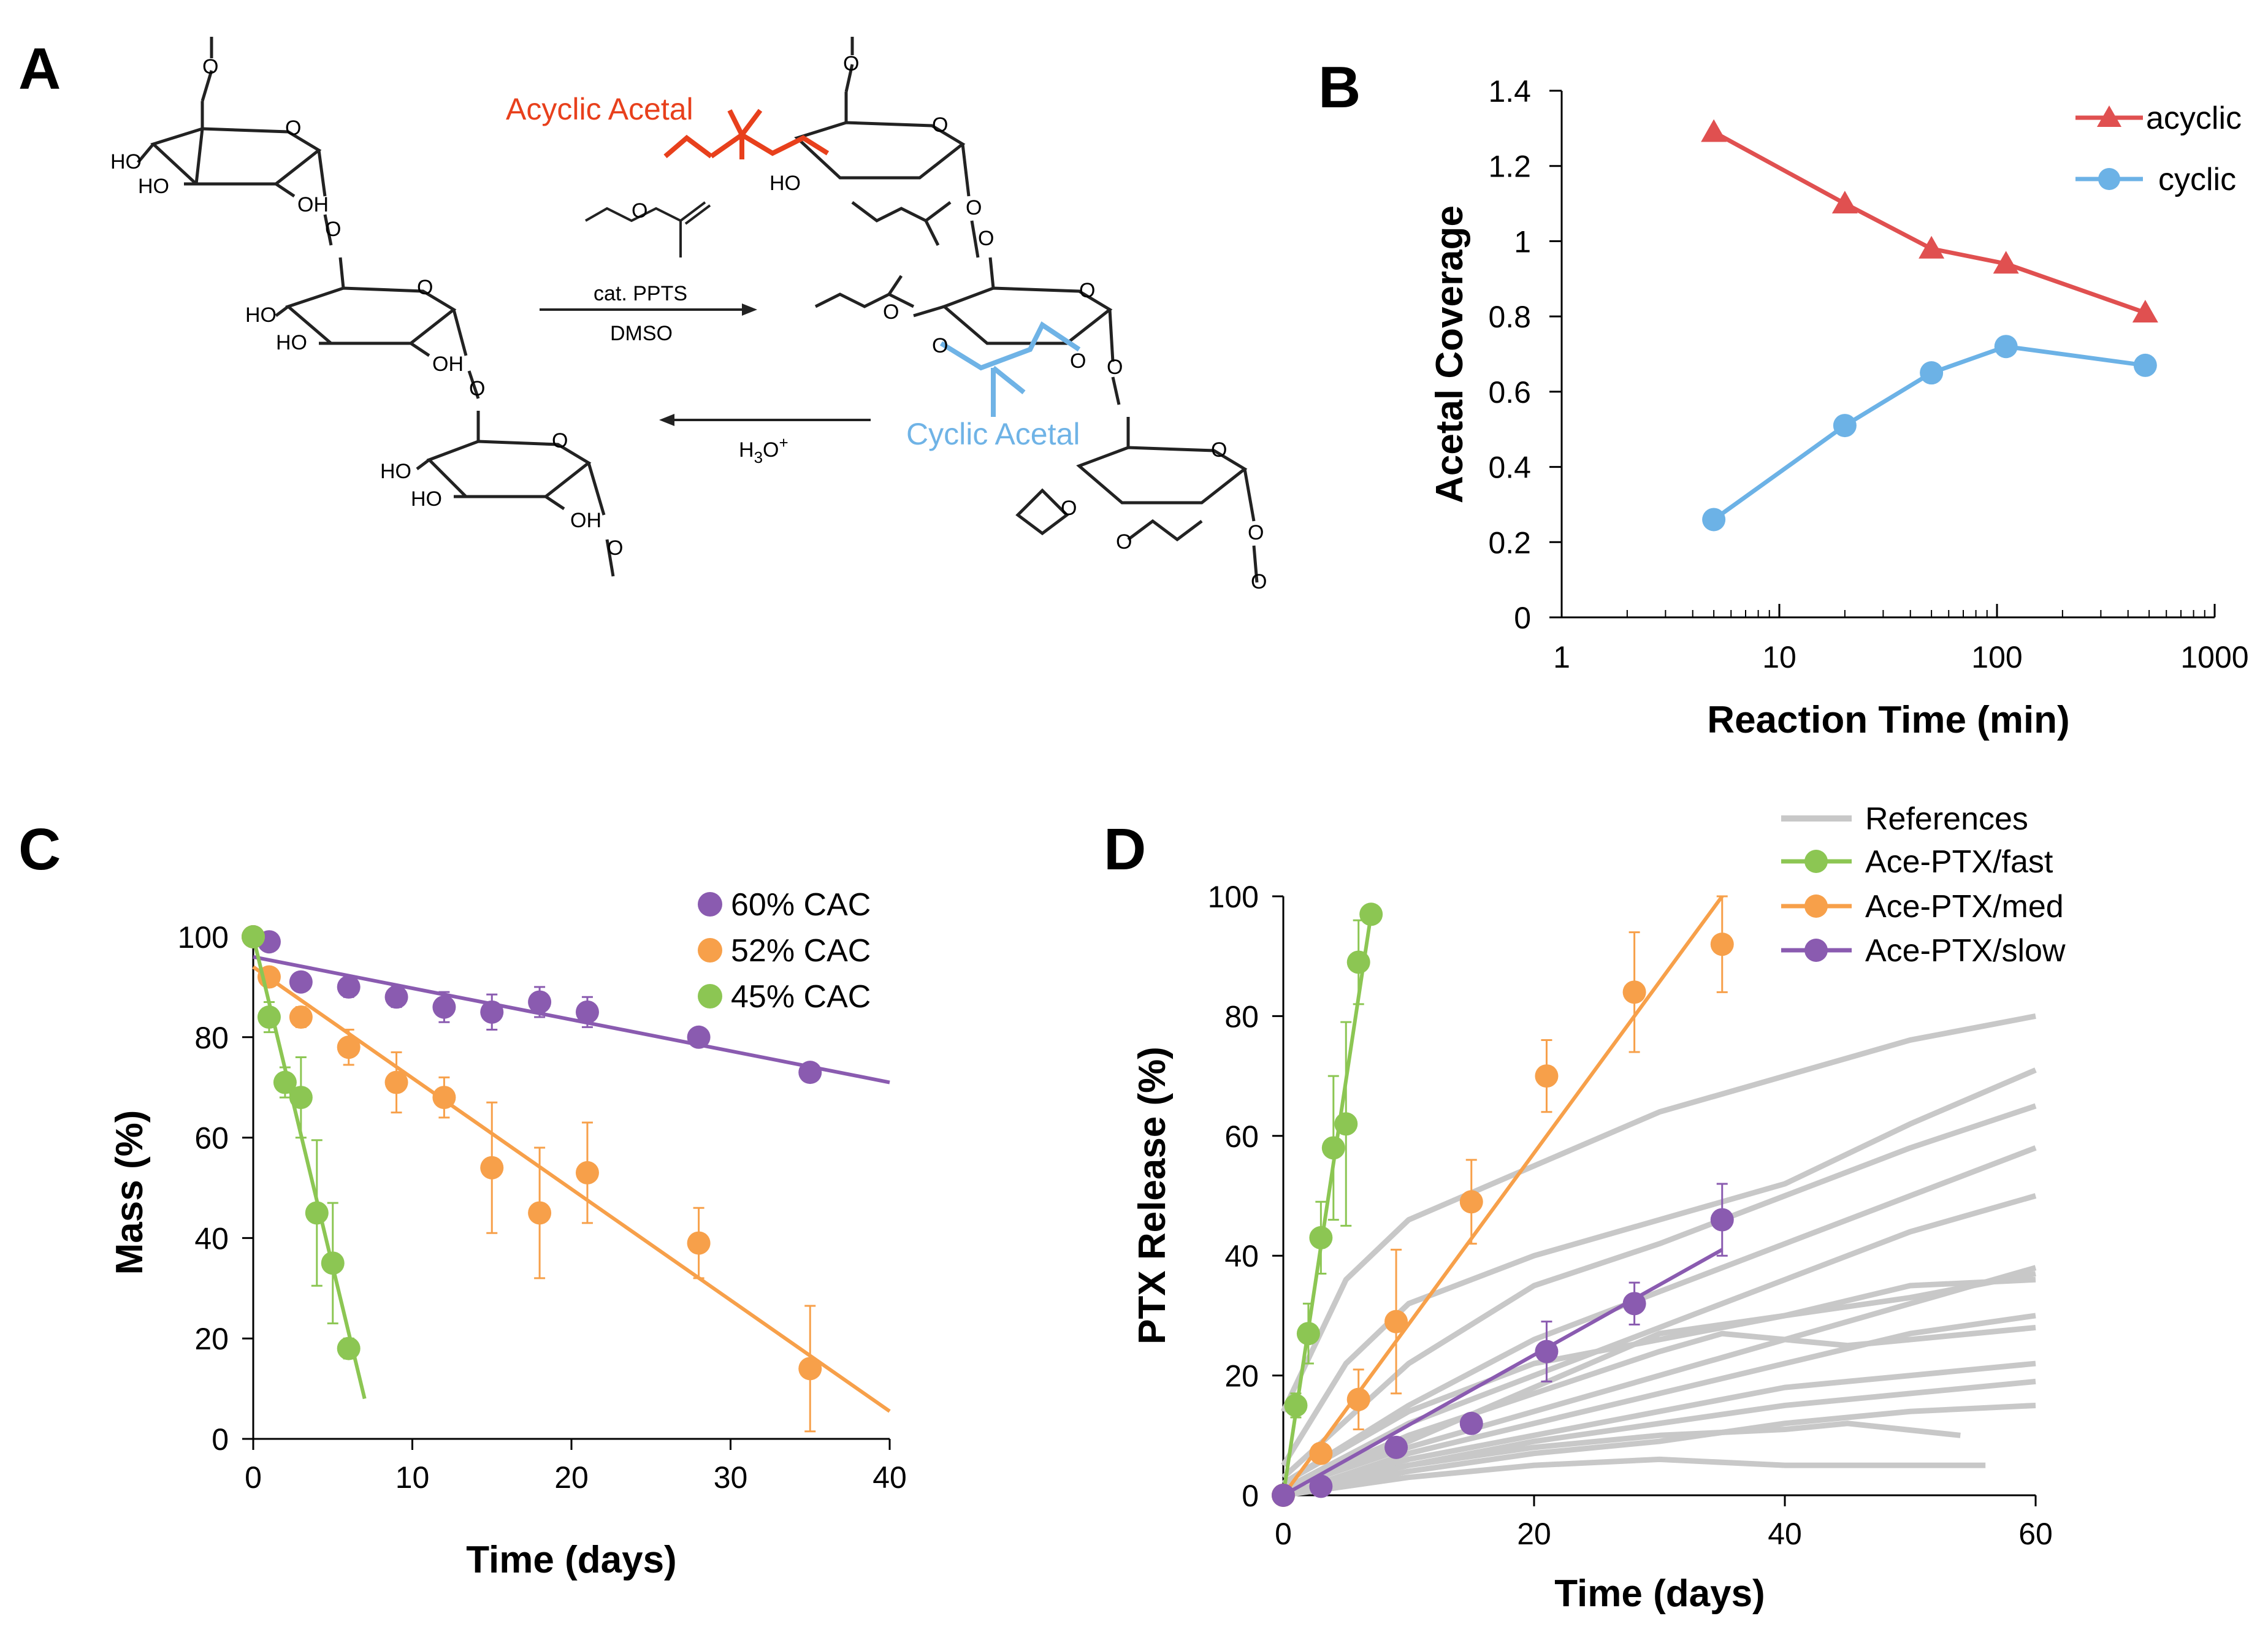 Image resolution: width=2268 pixels, height=1632 pixels. Describe the element at coordinates (2036, 1534) in the screenshot. I see `d-x-tick-label: 60` at that location.